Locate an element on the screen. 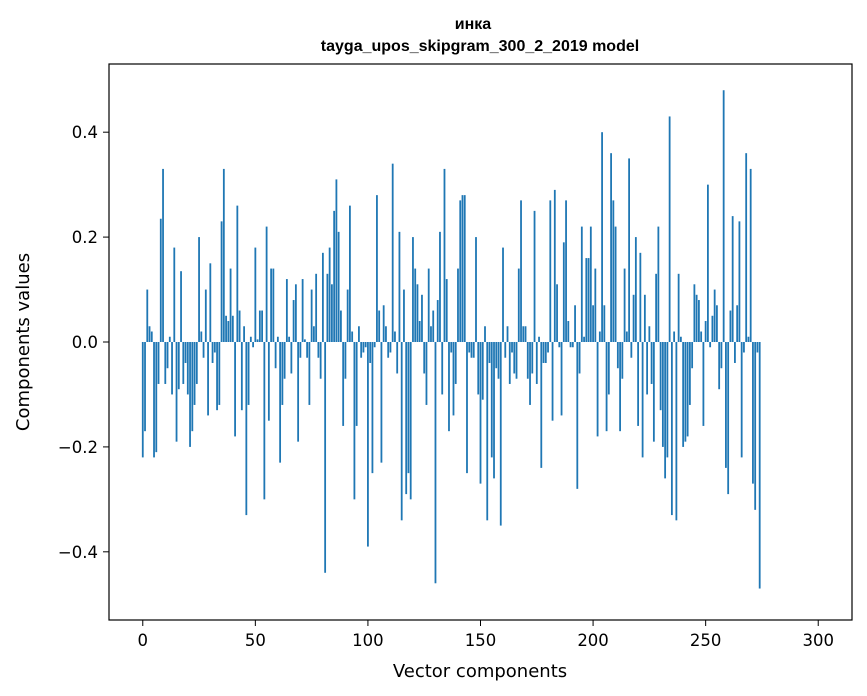 This screenshot has height=696, width=867. y-axis-label: Components values is located at coordinates (23, 342).